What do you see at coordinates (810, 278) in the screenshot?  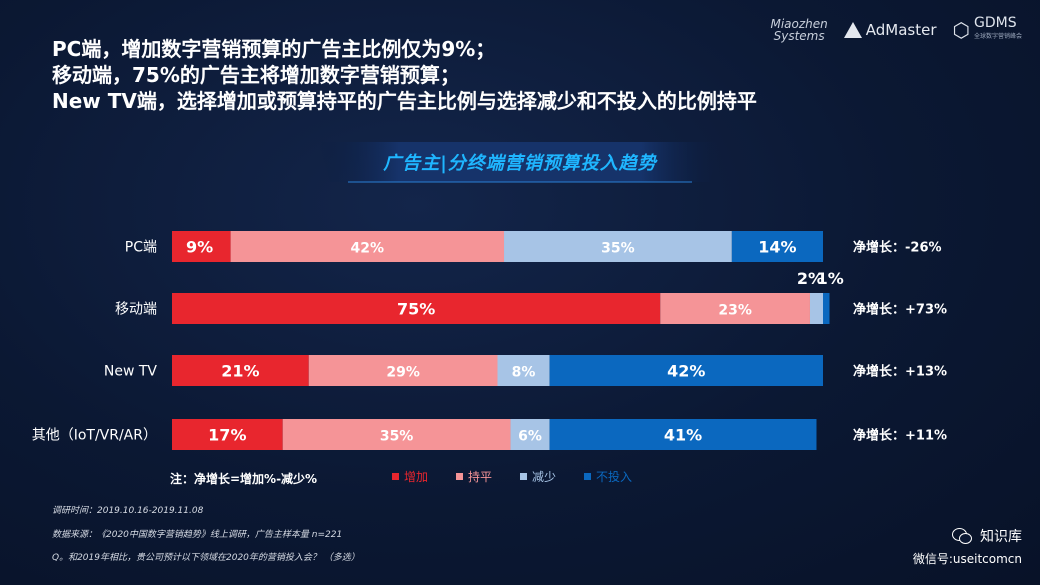 I see `data-label: 2%` at bounding box center [810, 278].